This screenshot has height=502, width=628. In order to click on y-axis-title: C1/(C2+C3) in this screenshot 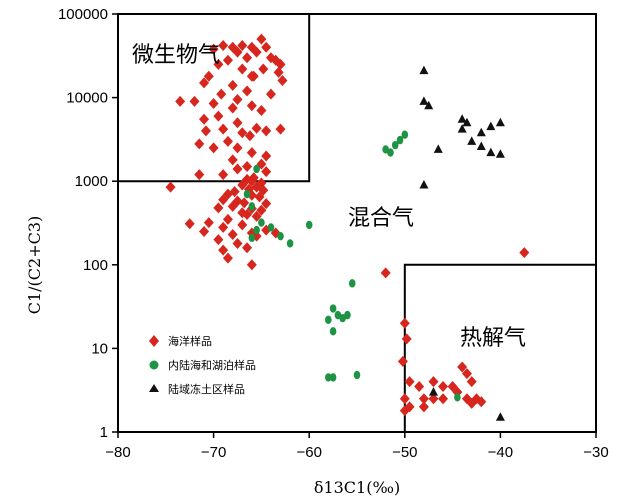, I will do `click(34, 265)`.